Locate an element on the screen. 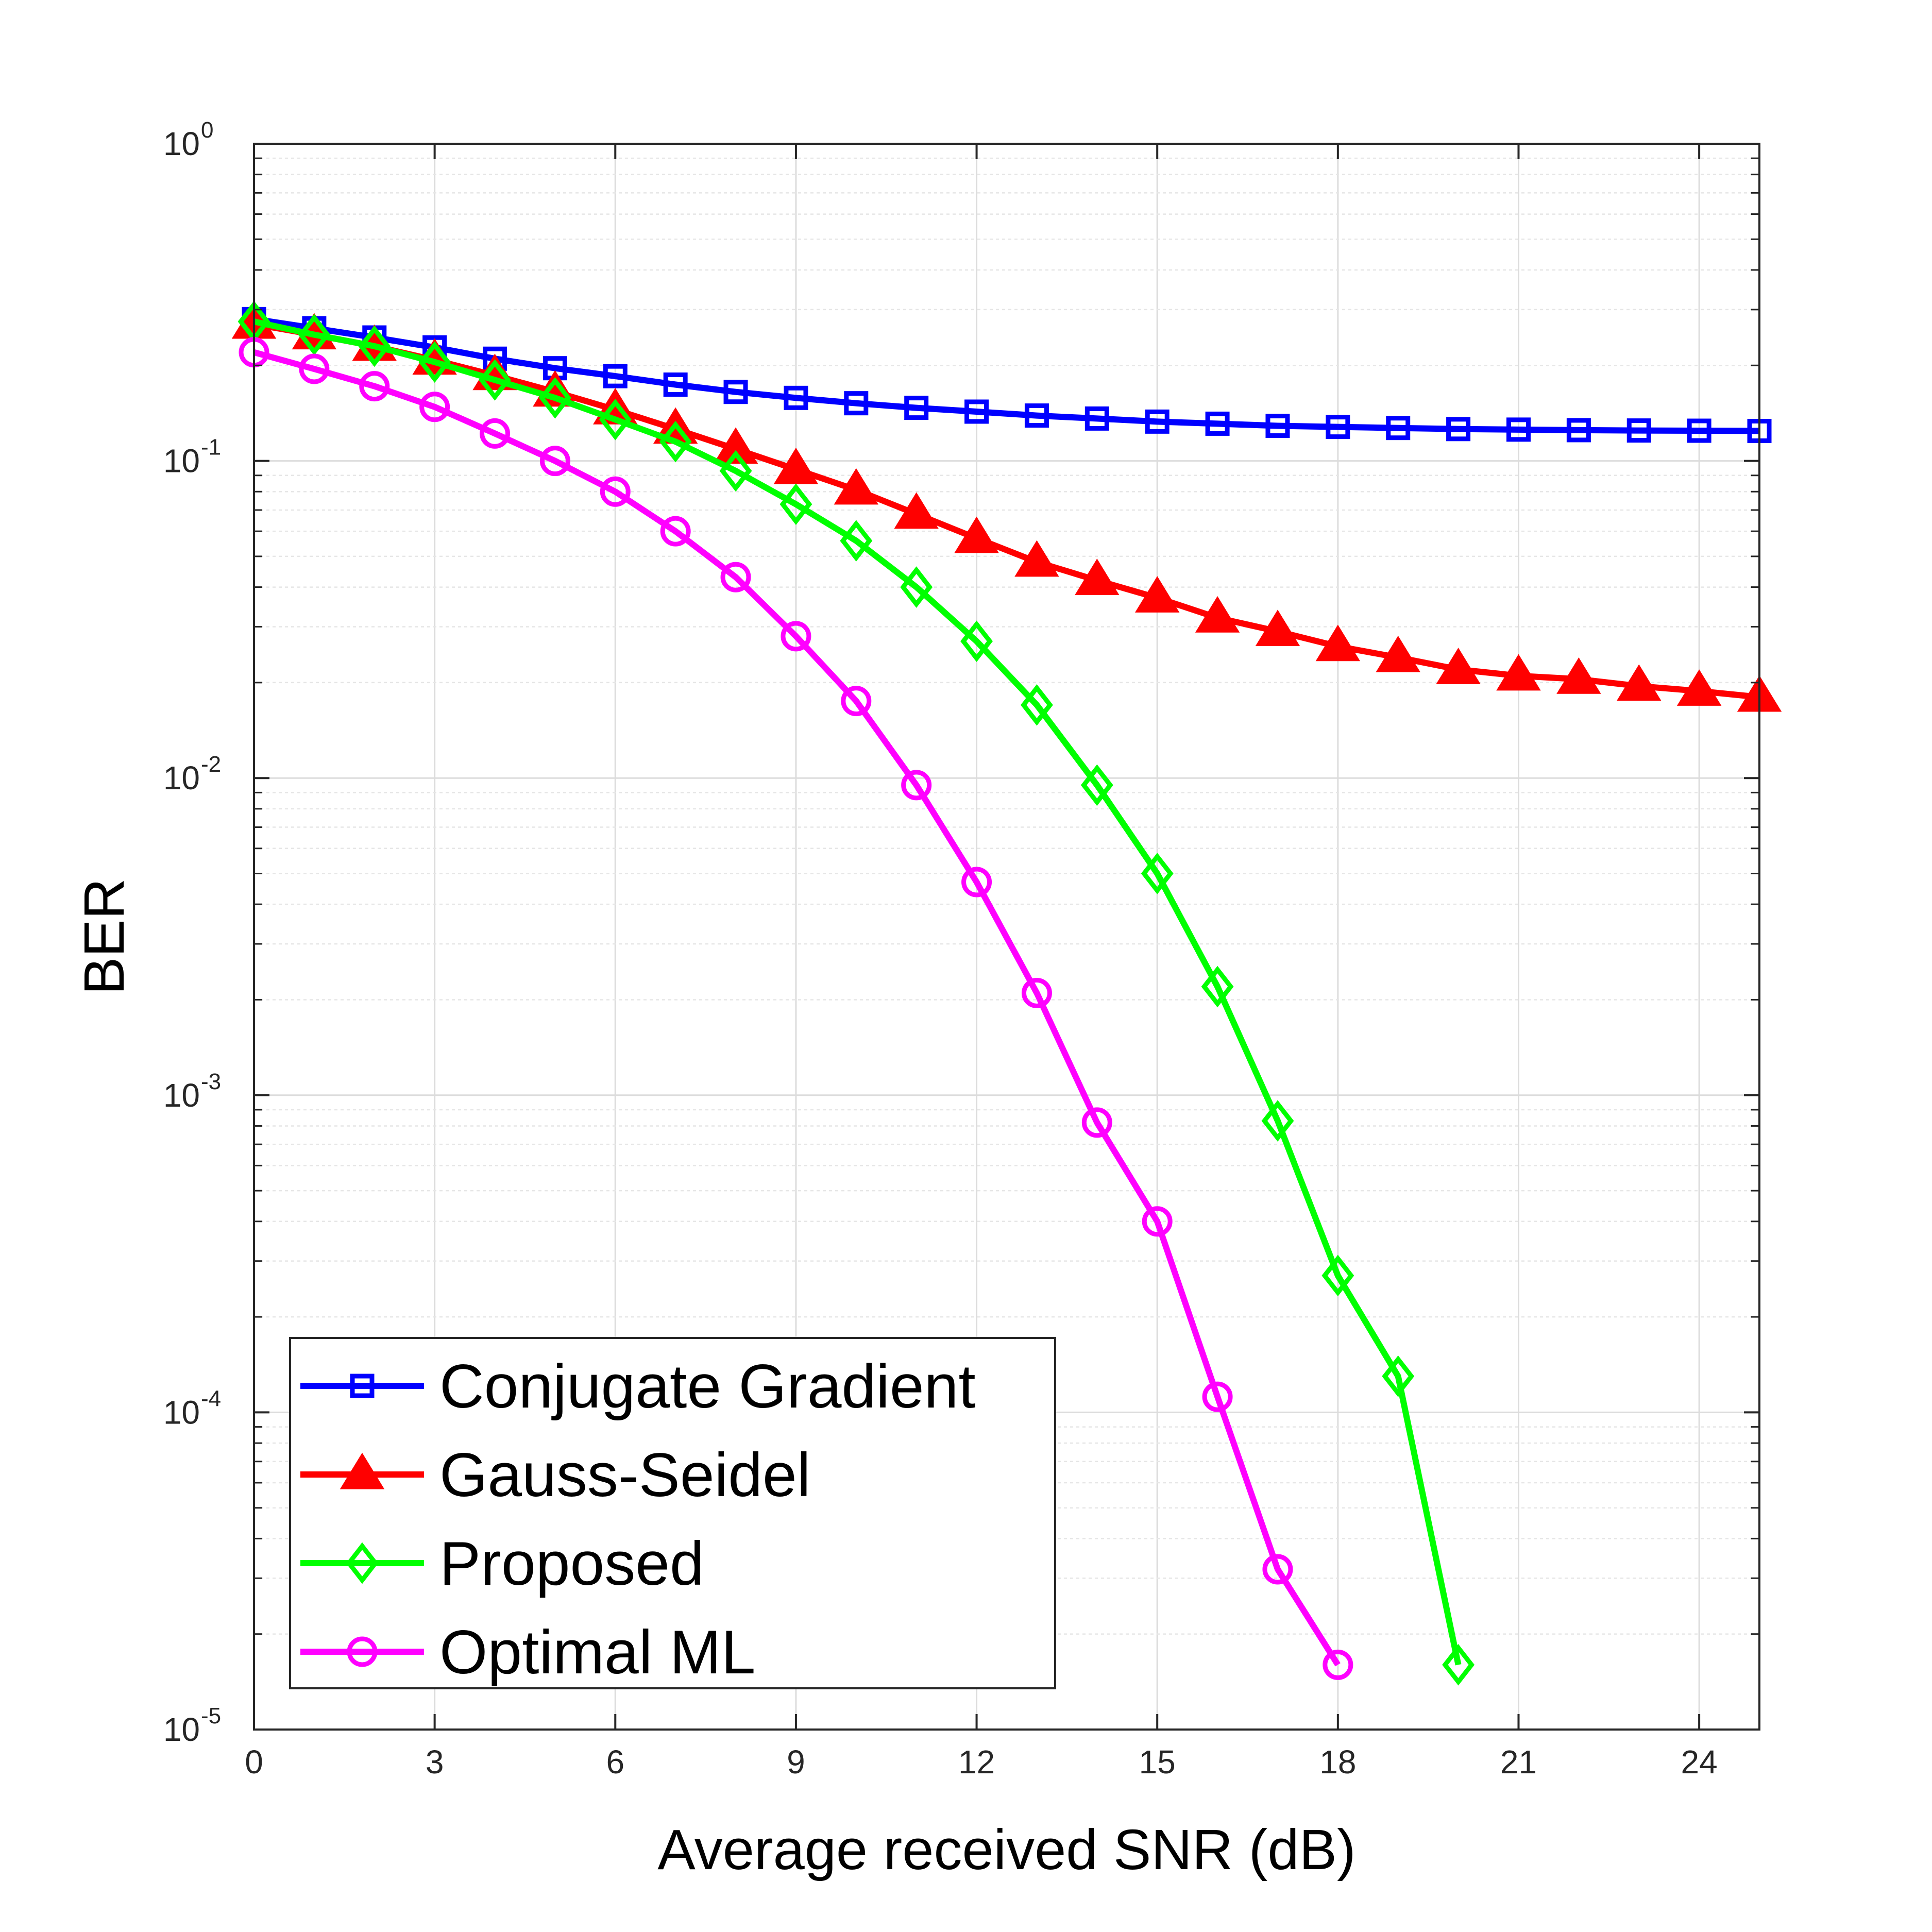 Image resolution: width=1932 pixels, height=1932 pixels. legend-label-gauss-seidel: Gauss-Seidel is located at coordinates (624, 1475).